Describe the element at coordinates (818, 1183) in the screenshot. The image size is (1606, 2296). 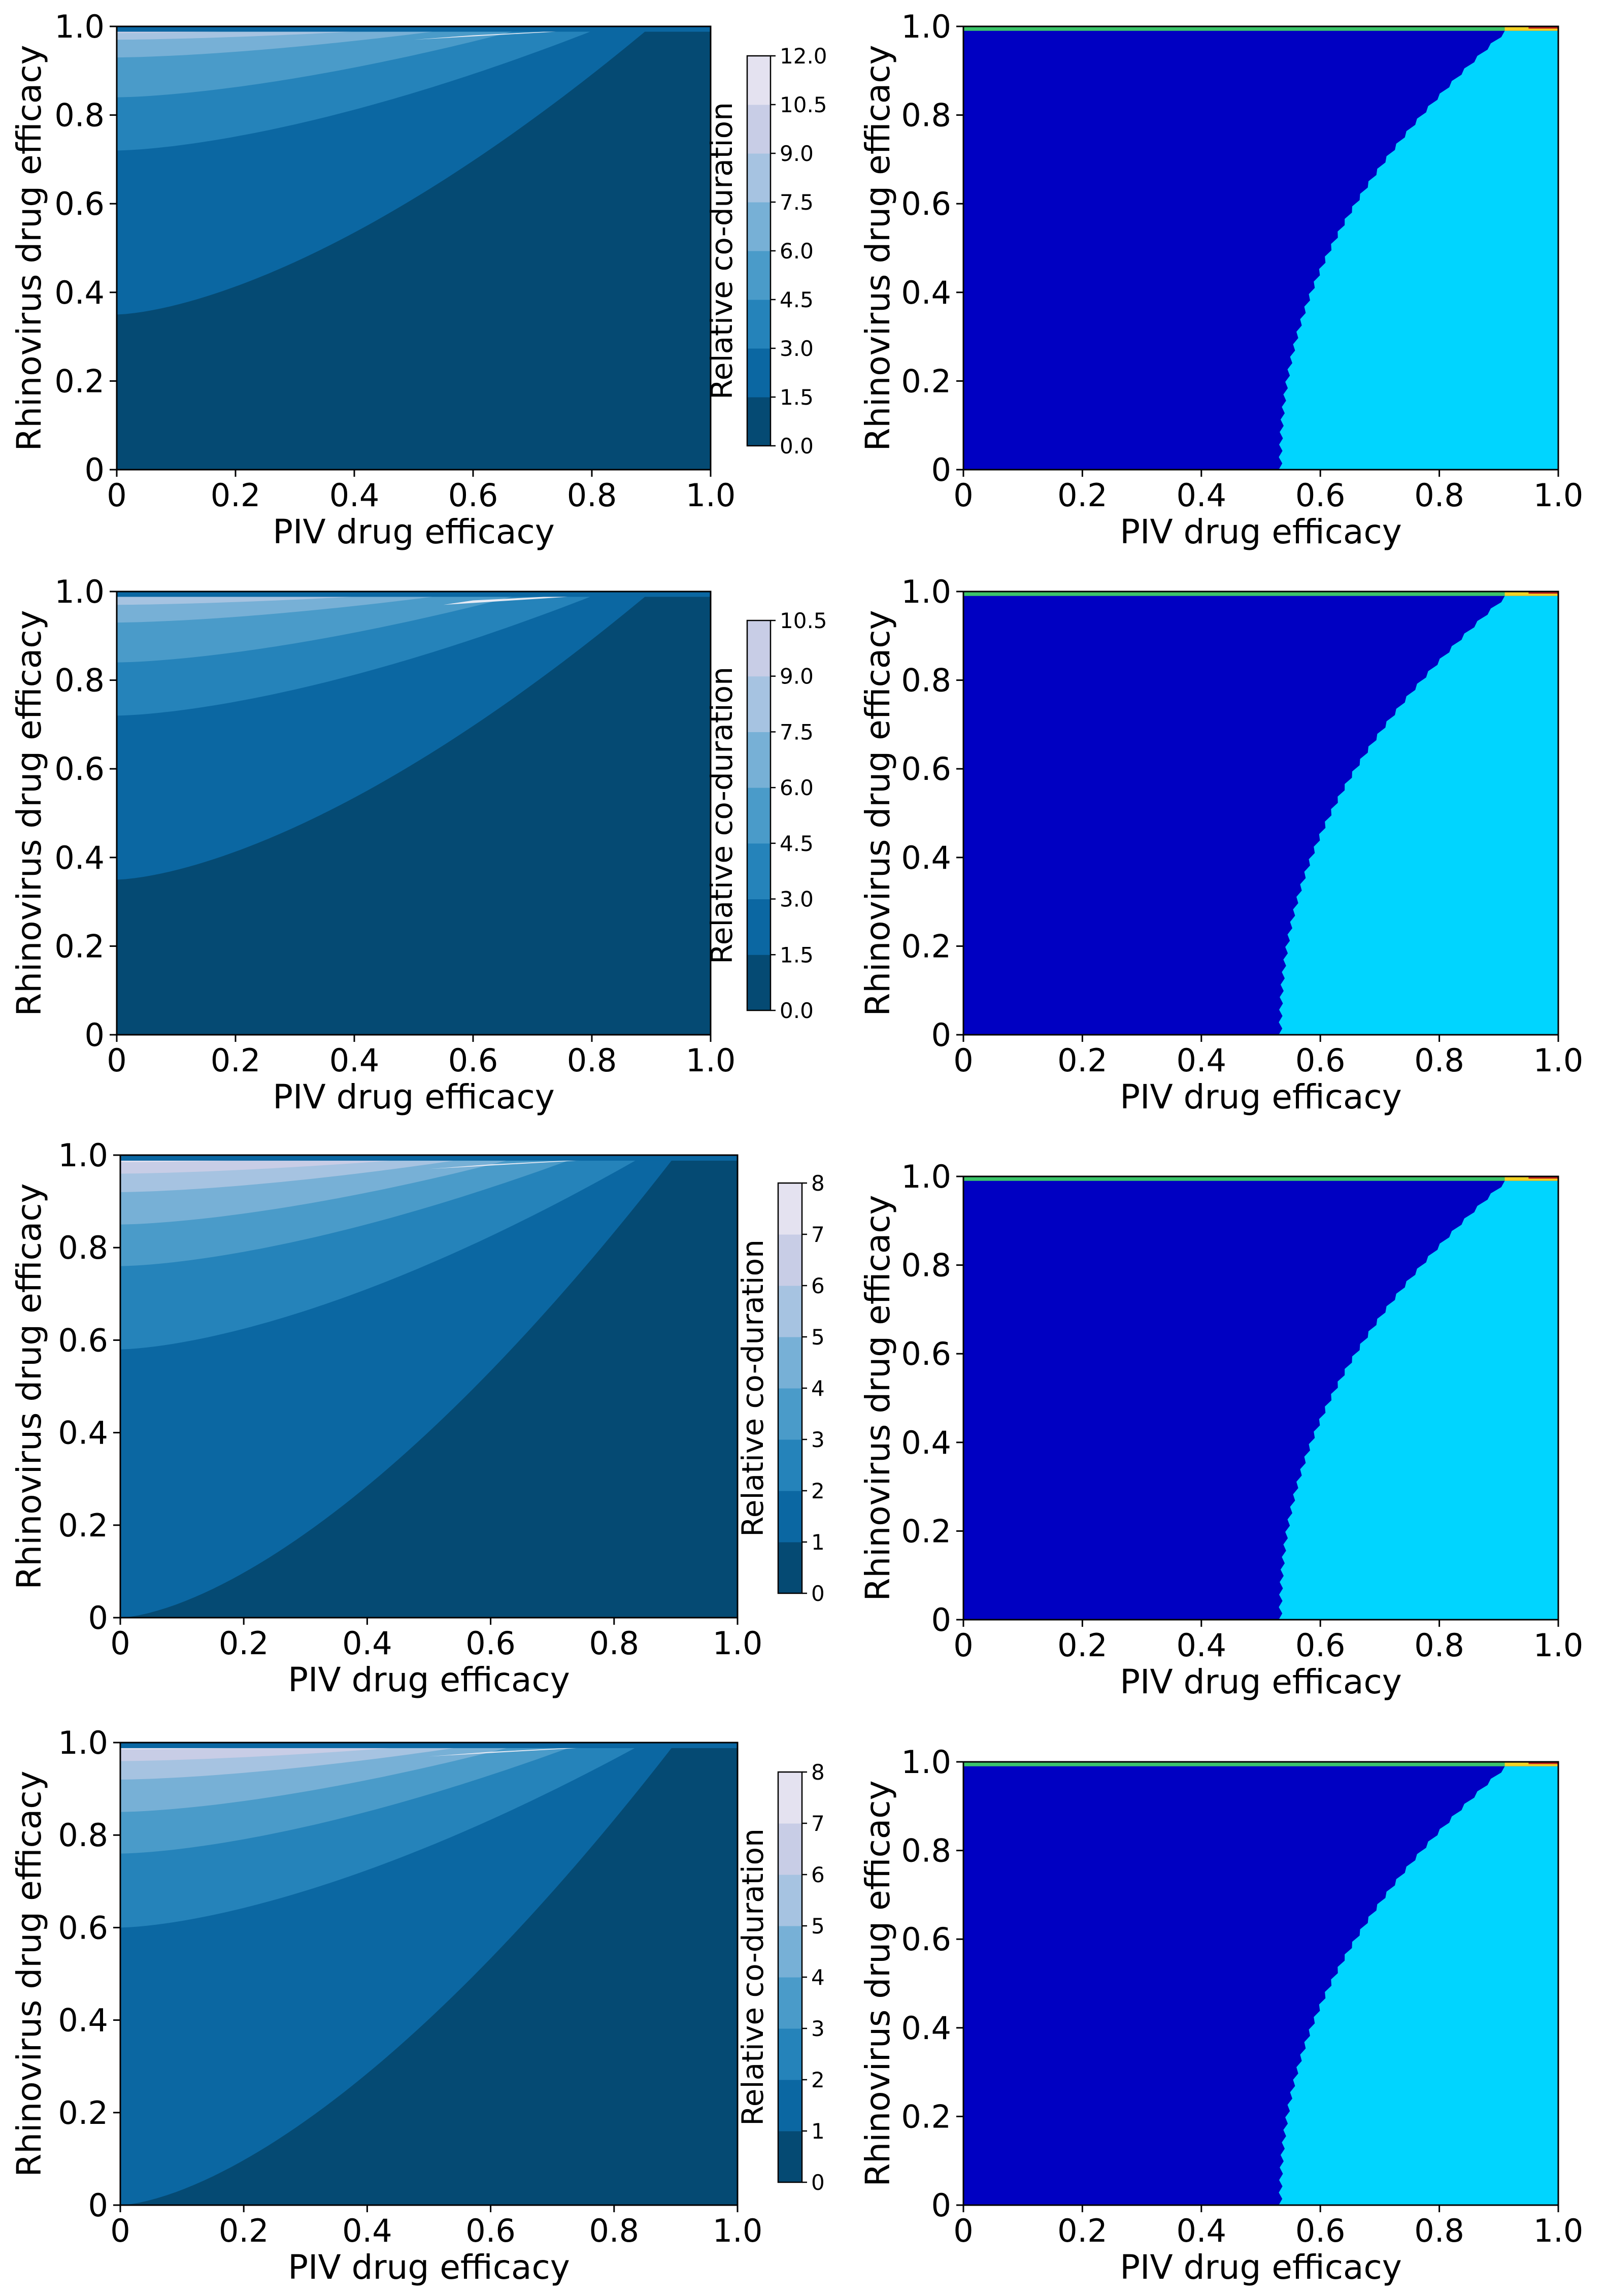
I see `colorbar-tick-label: 8` at that location.